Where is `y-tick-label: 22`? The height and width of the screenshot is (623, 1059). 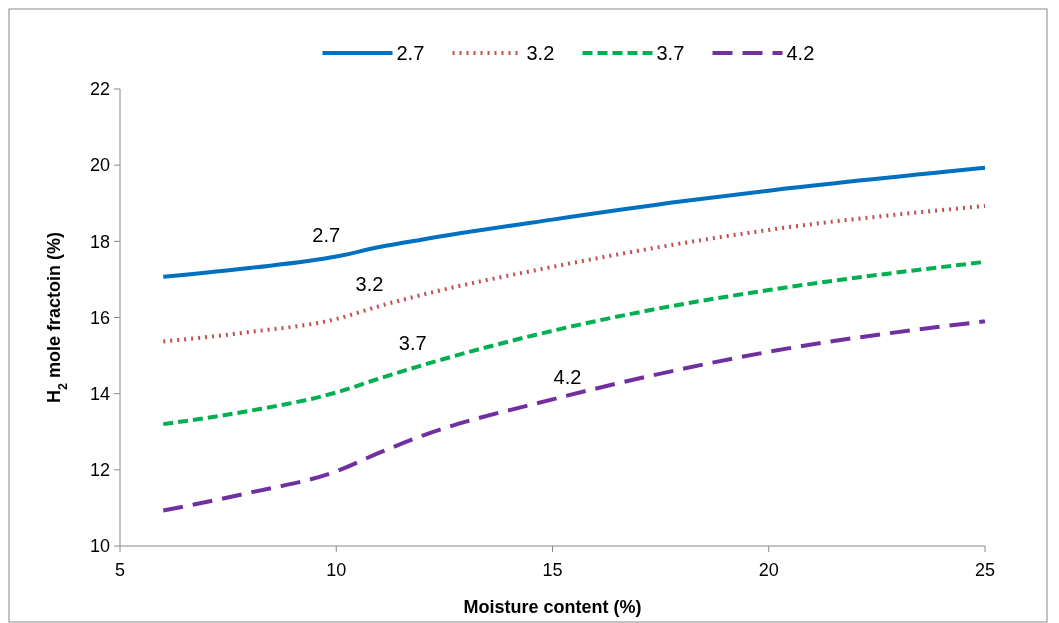 y-tick-label: 22 is located at coordinates (99, 89).